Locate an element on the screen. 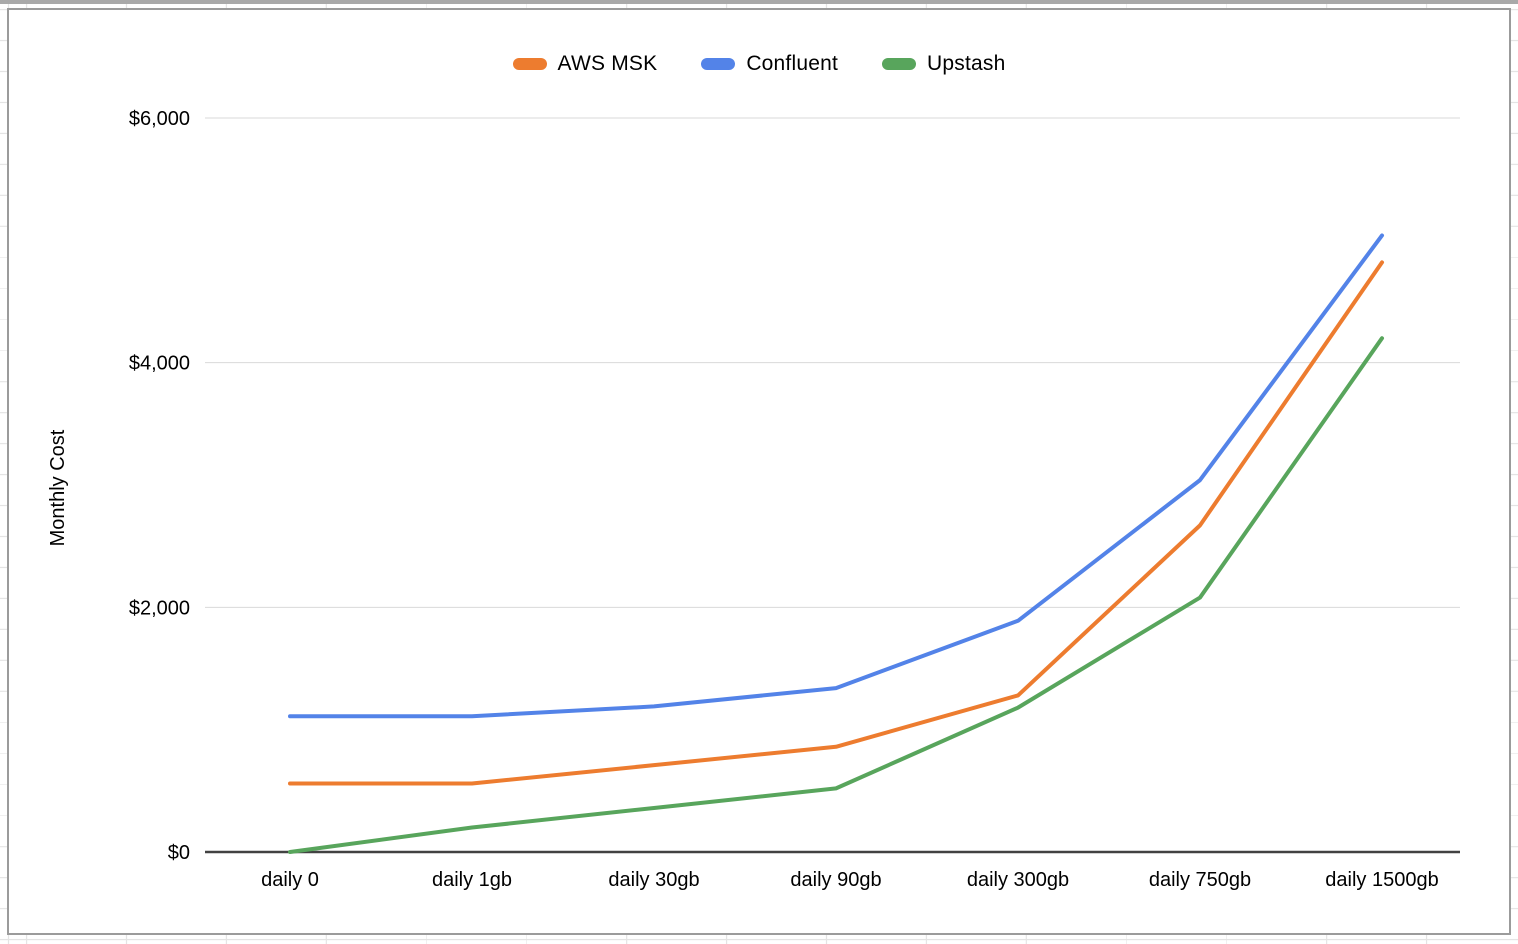 Image resolution: width=1518 pixels, height=944 pixels. x-tick-label-daily-0: daily 0 is located at coordinates (290, 880).